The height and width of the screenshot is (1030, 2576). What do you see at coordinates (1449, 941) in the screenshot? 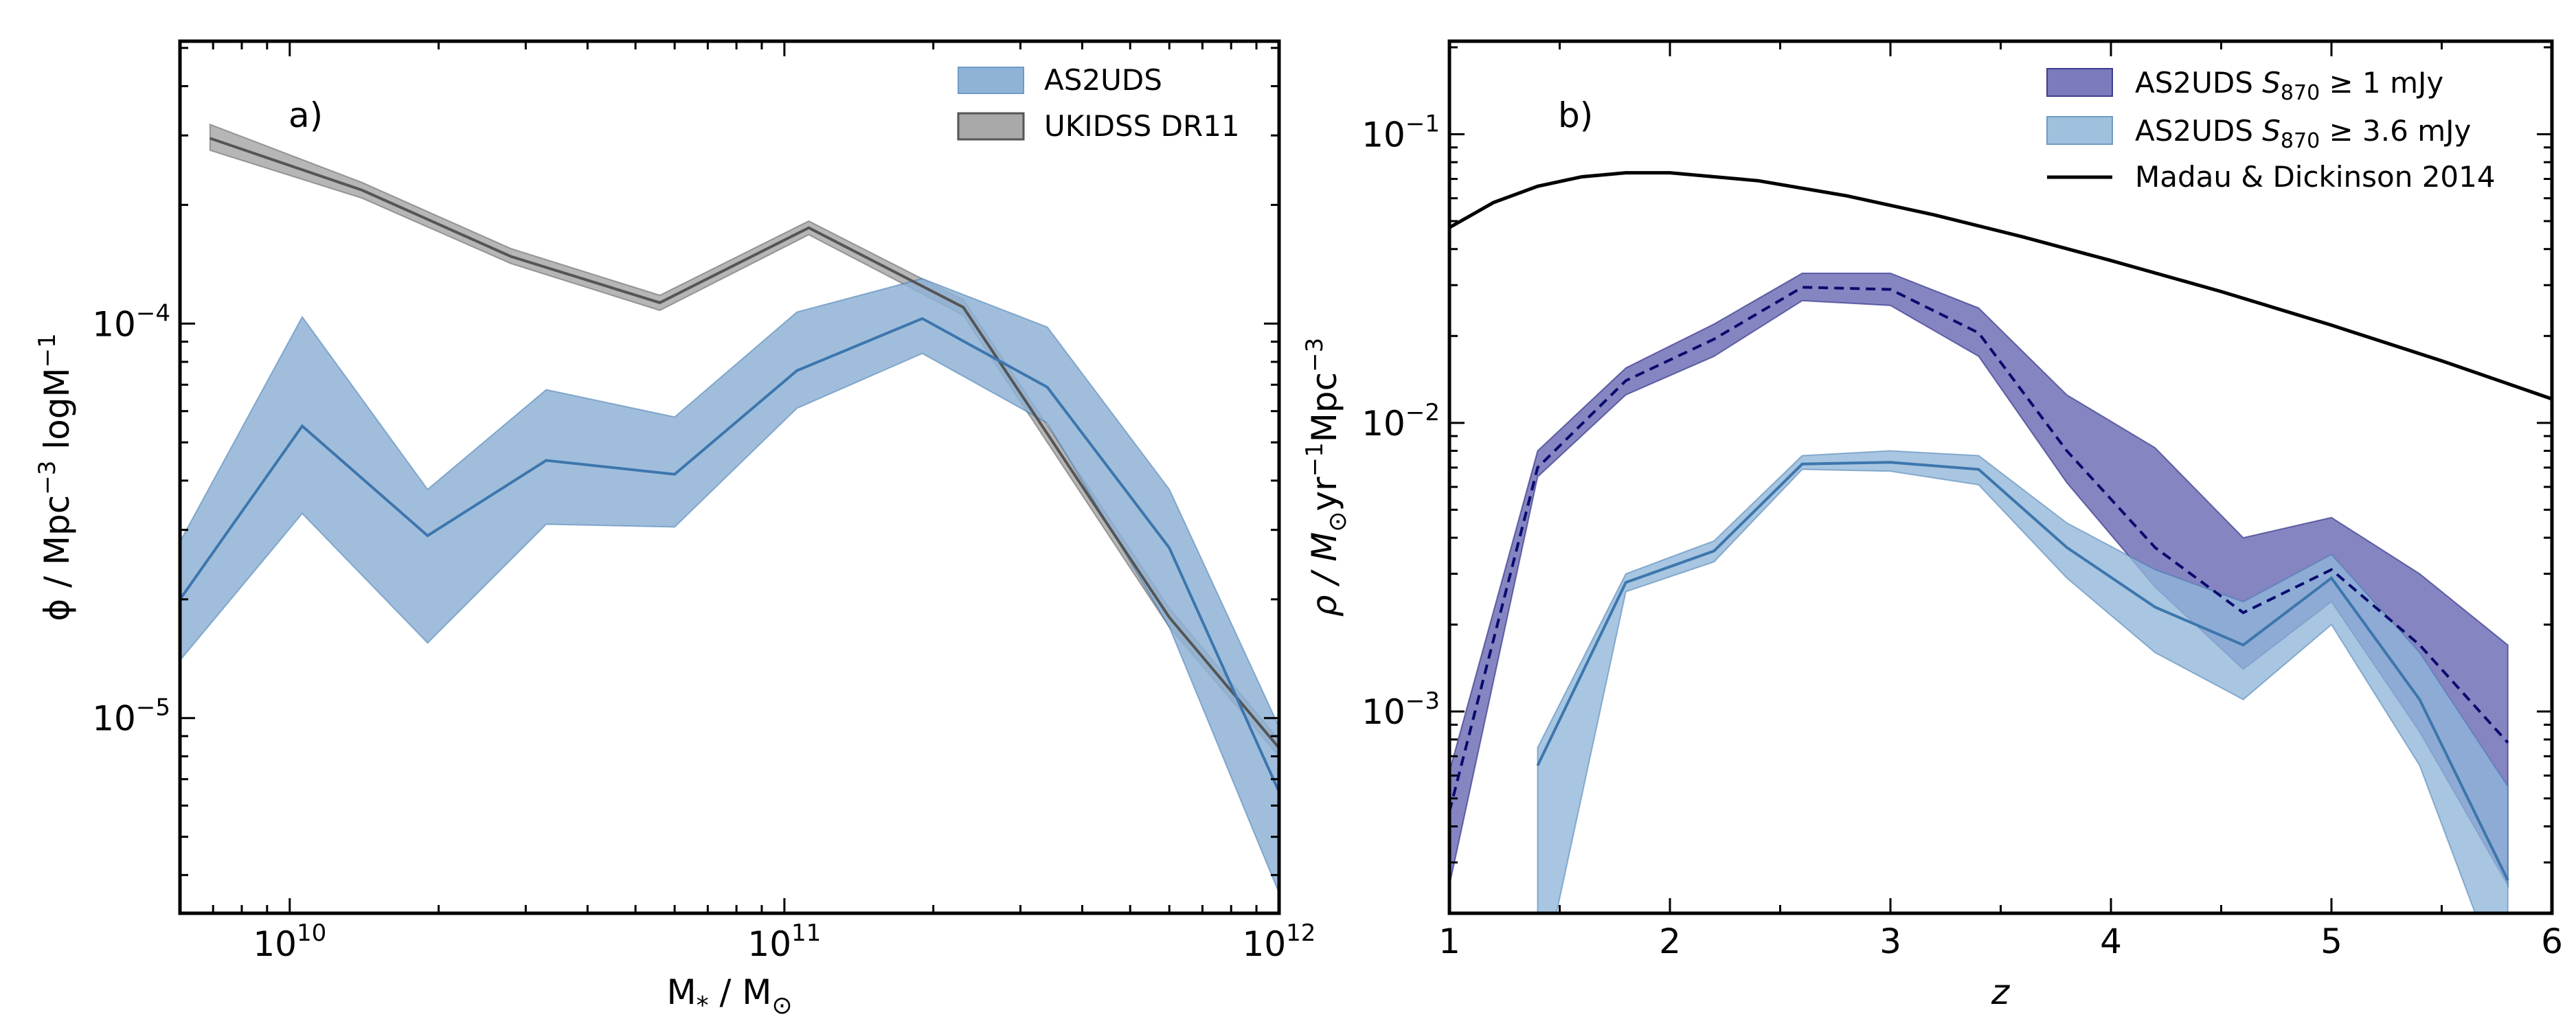
I see `panel-b-xtick-label: 1` at bounding box center [1449, 941].